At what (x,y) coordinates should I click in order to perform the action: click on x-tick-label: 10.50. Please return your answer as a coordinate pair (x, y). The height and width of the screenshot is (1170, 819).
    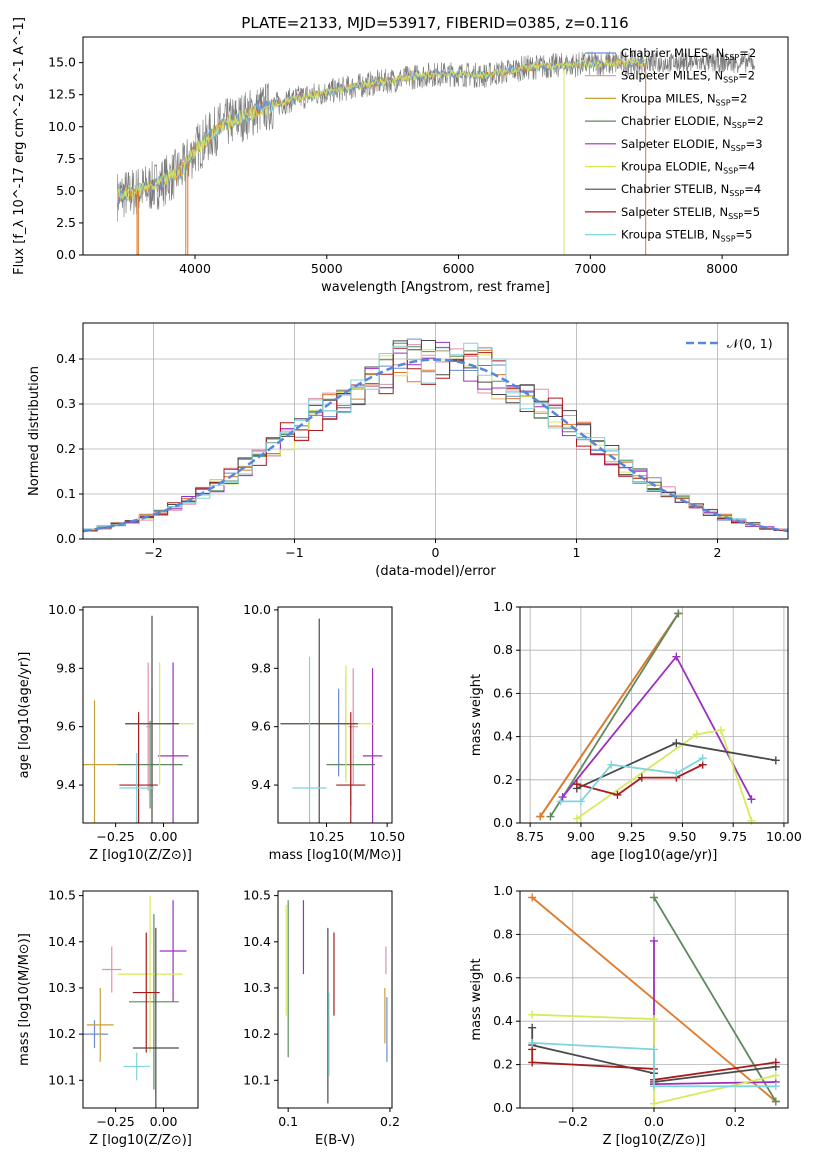
    Looking at the image, I should click on (387, 836).